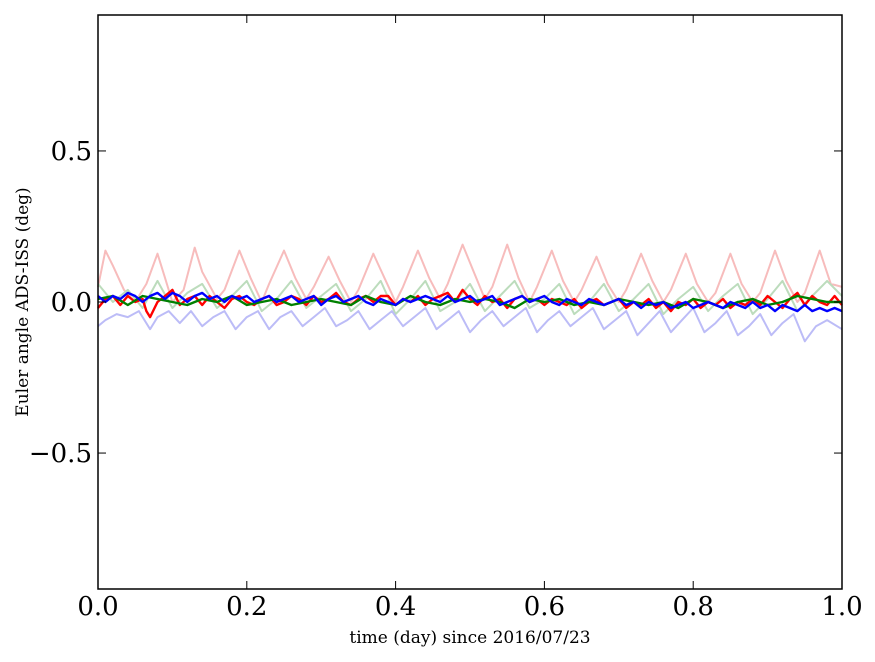 Image resolution: width=875 pixels, height=662 pixels. I want to click on x-tick-label: 1.0, so click(841, 607).